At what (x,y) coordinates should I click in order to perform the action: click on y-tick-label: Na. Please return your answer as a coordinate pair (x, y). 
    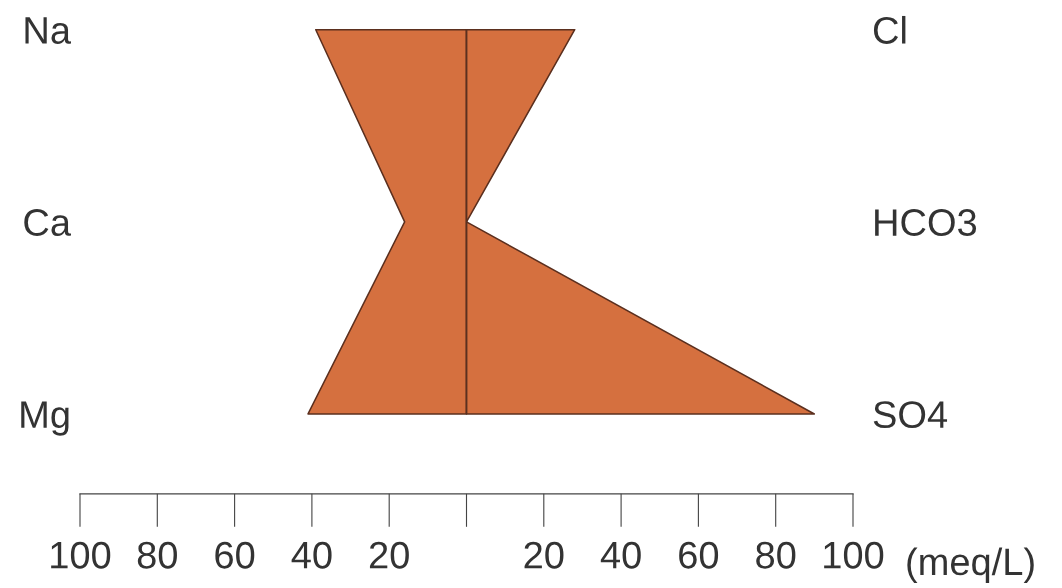
    Looking at the image, I should click on (48, 30).